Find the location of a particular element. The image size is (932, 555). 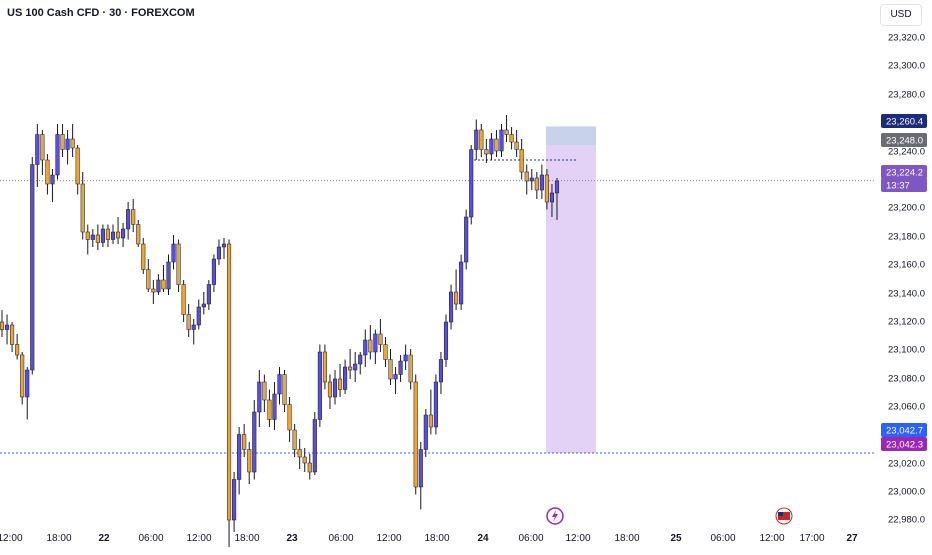

price-label: 13:37 is located at coordinates (898, 186).